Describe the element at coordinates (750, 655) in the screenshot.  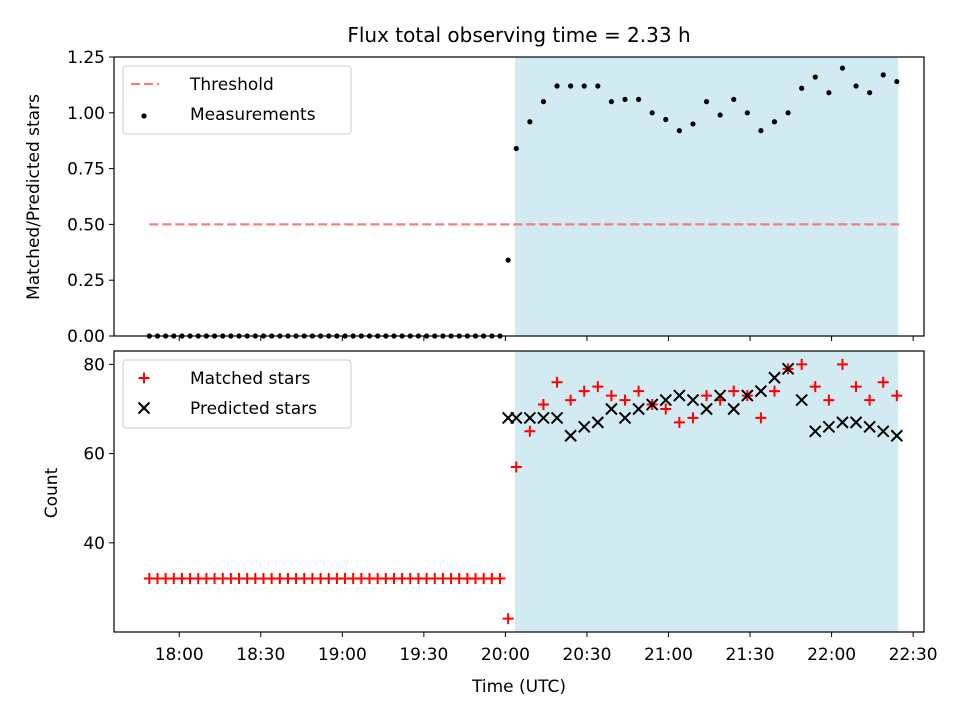
I see `x-tick-label: 21:30` at that location.